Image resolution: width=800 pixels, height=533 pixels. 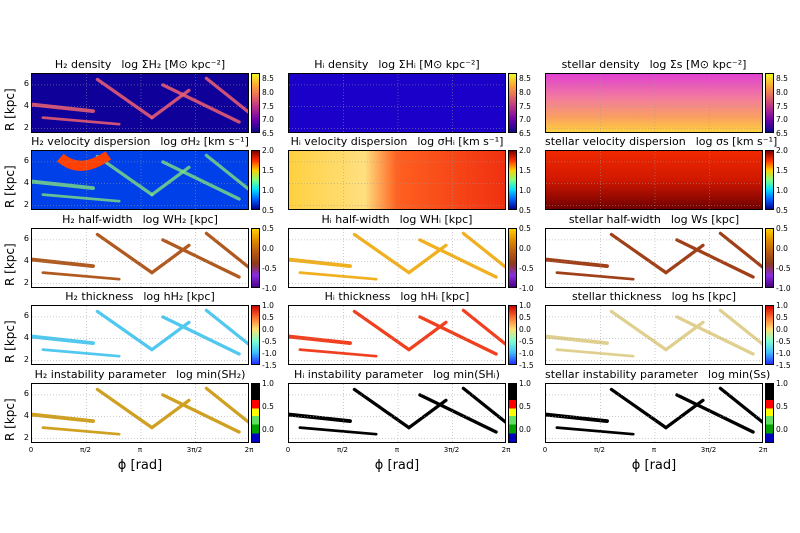 I want to click on panel-title-name: stellar density, so click(x=600, y=64).